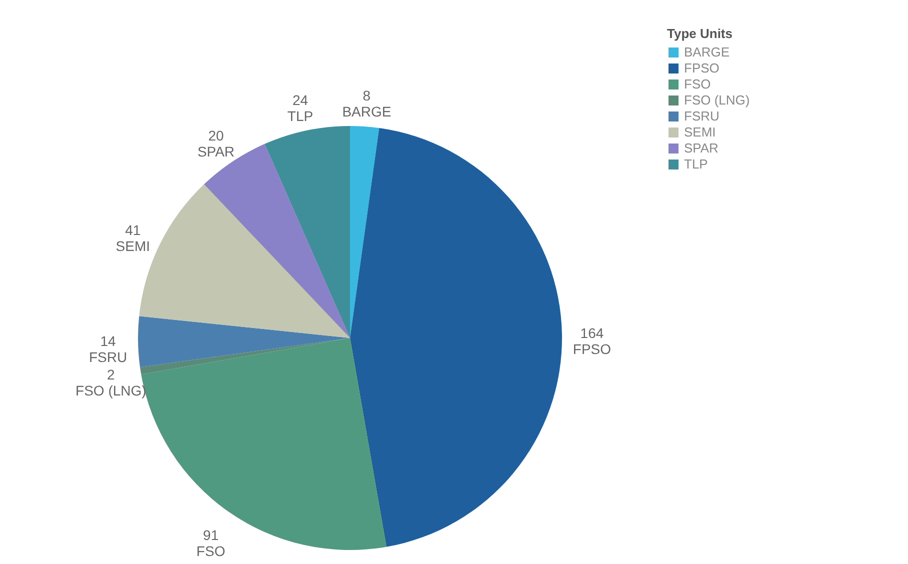  I want to click on data-label: 164, so click(592, 332).